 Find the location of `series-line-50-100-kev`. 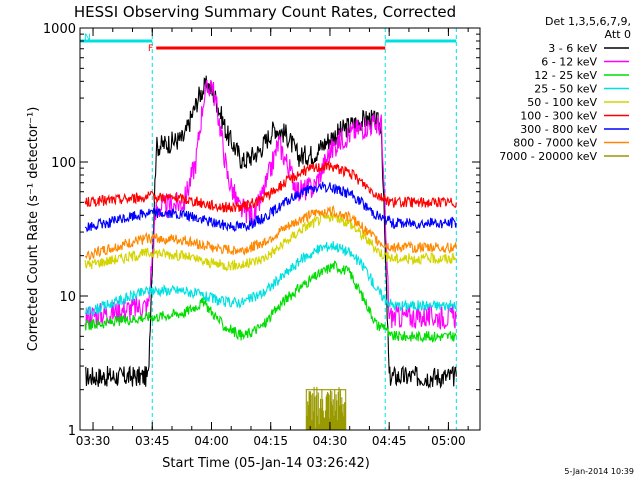

series-line-50-100-kev is located at coordinates (270, 241).